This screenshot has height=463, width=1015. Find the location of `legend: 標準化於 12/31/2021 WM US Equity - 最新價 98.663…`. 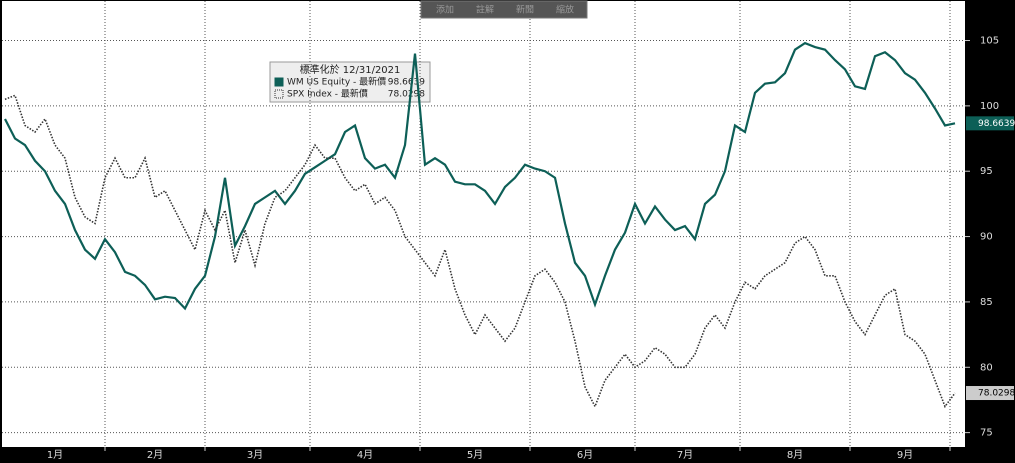

legend: 標準化於 12/31/2021 WM US Equity - 最新價 98.663… is located at coordinates (350, 82).